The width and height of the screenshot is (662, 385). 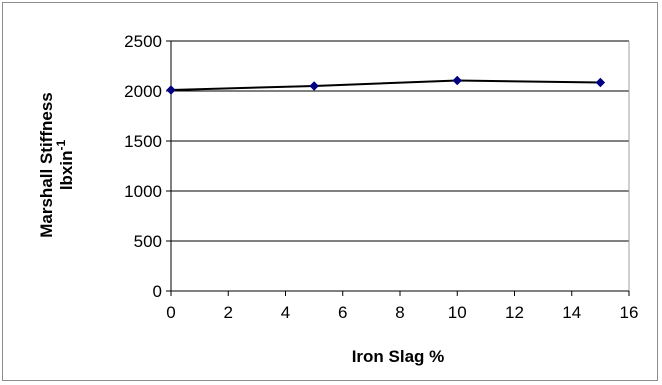 What do you see at coordinates (143, 91) in the screenshot?
I see `y-tick-label-2000: 2000` at bounding box center [143, 91].